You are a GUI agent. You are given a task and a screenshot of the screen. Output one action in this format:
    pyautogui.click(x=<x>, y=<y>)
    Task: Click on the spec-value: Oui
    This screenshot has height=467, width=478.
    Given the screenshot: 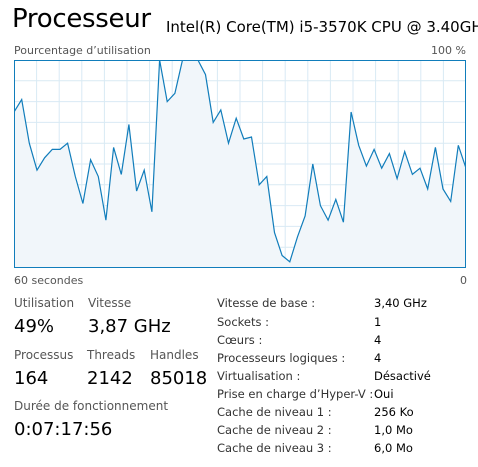 What is the action you would take?
    pyautogui.click(x=384, y=394)
    